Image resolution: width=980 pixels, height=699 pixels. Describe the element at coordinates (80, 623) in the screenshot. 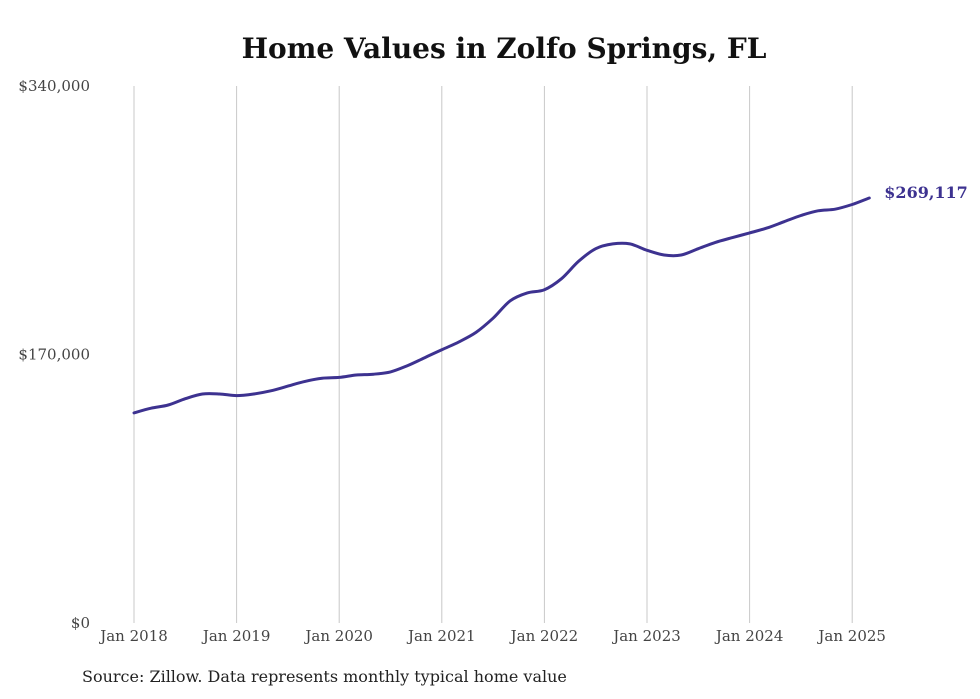

I see `y-tick-label: $0` at that location.